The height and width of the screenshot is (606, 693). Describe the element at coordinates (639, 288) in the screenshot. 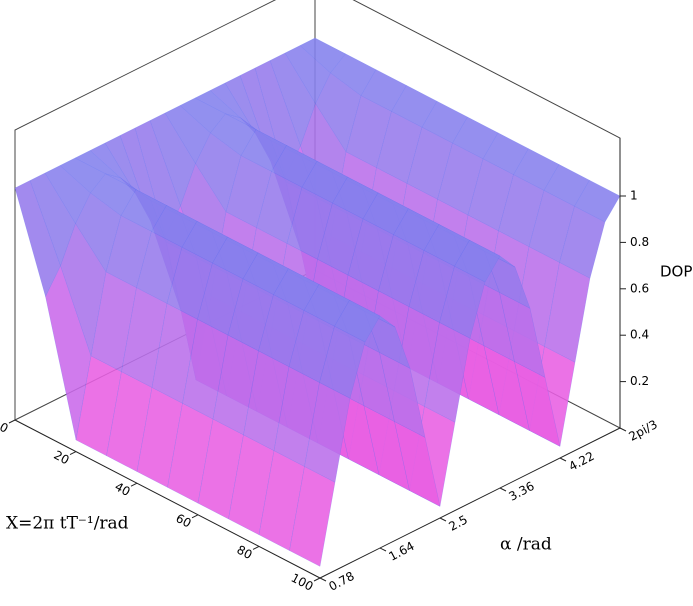

I see `z-tick-label: 0.6` at that location.